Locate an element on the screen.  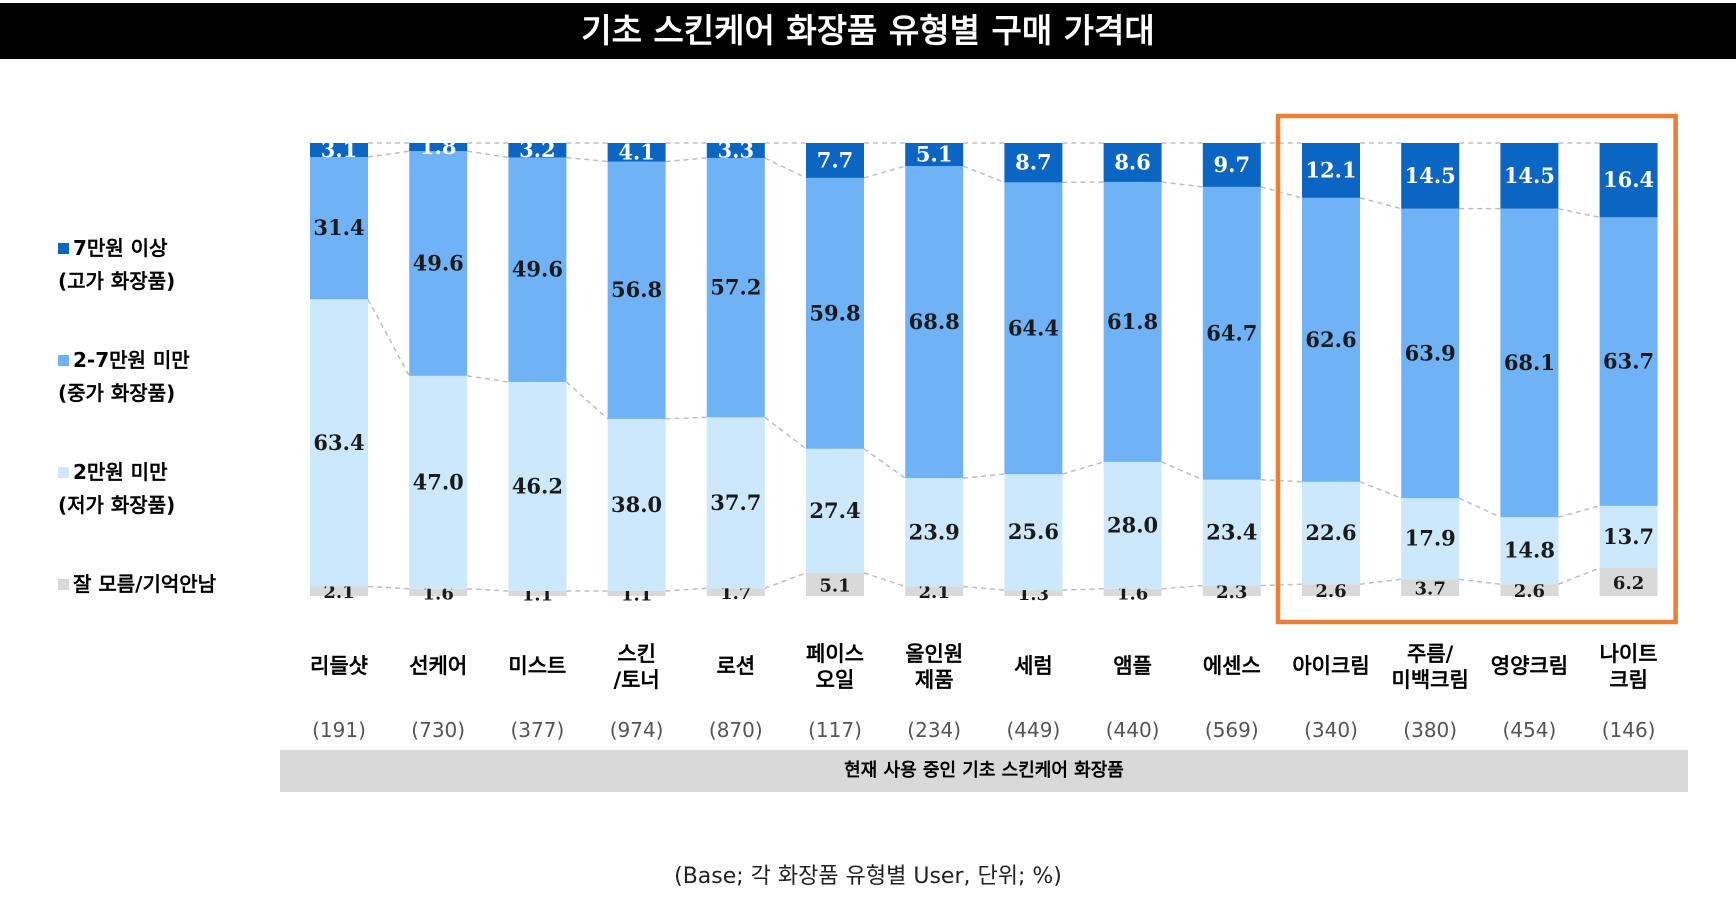
category-label: 선케어 is located at coordinates (438, 666).